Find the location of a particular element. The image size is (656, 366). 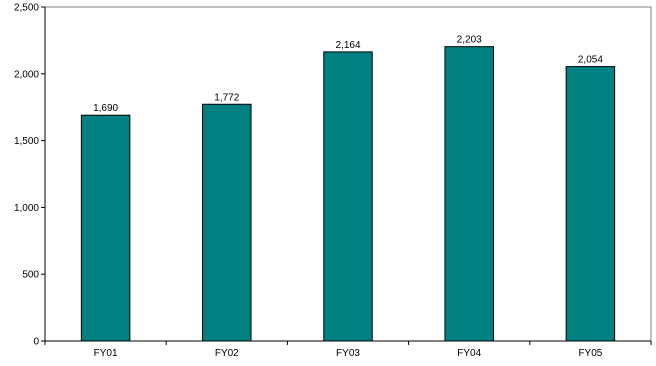

x-tick-label: FY05 is located at coordinates (590, 353).